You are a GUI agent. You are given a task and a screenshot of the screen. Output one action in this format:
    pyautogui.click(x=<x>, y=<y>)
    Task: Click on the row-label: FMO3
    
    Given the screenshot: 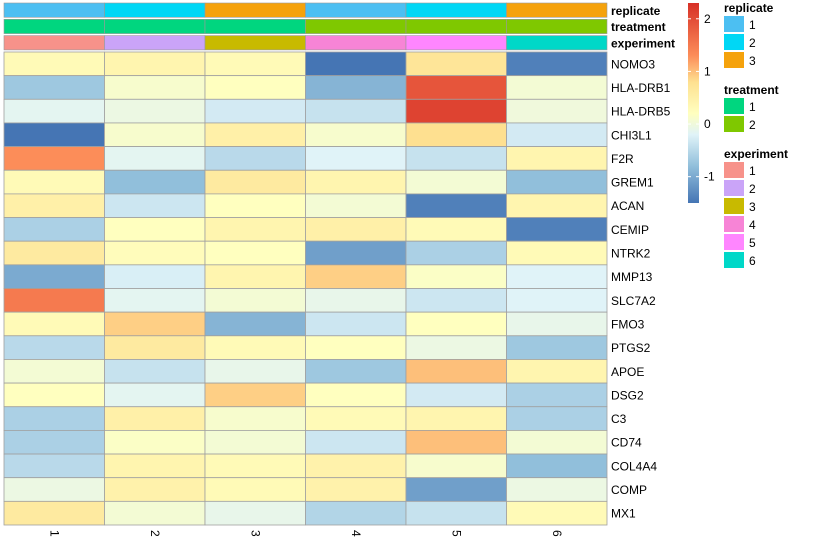 What is the action you would take?
    pyautogui.click(x=628, y=324)
    